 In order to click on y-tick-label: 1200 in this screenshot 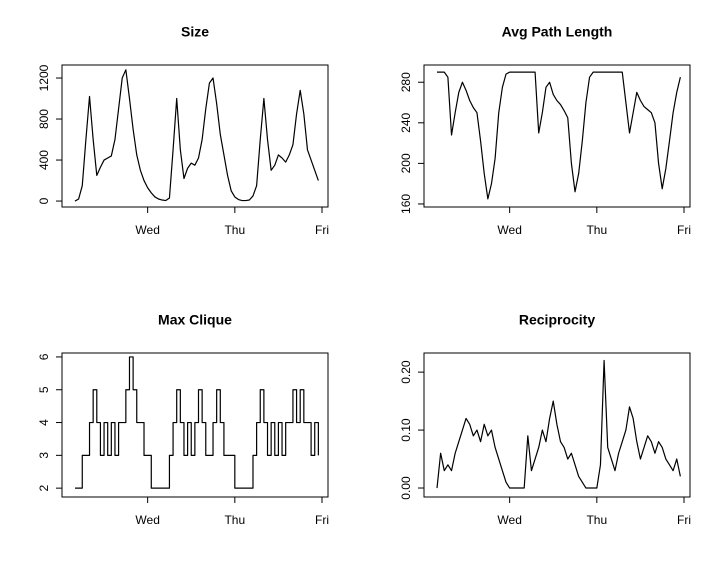, I will do `click(44, 77)`.